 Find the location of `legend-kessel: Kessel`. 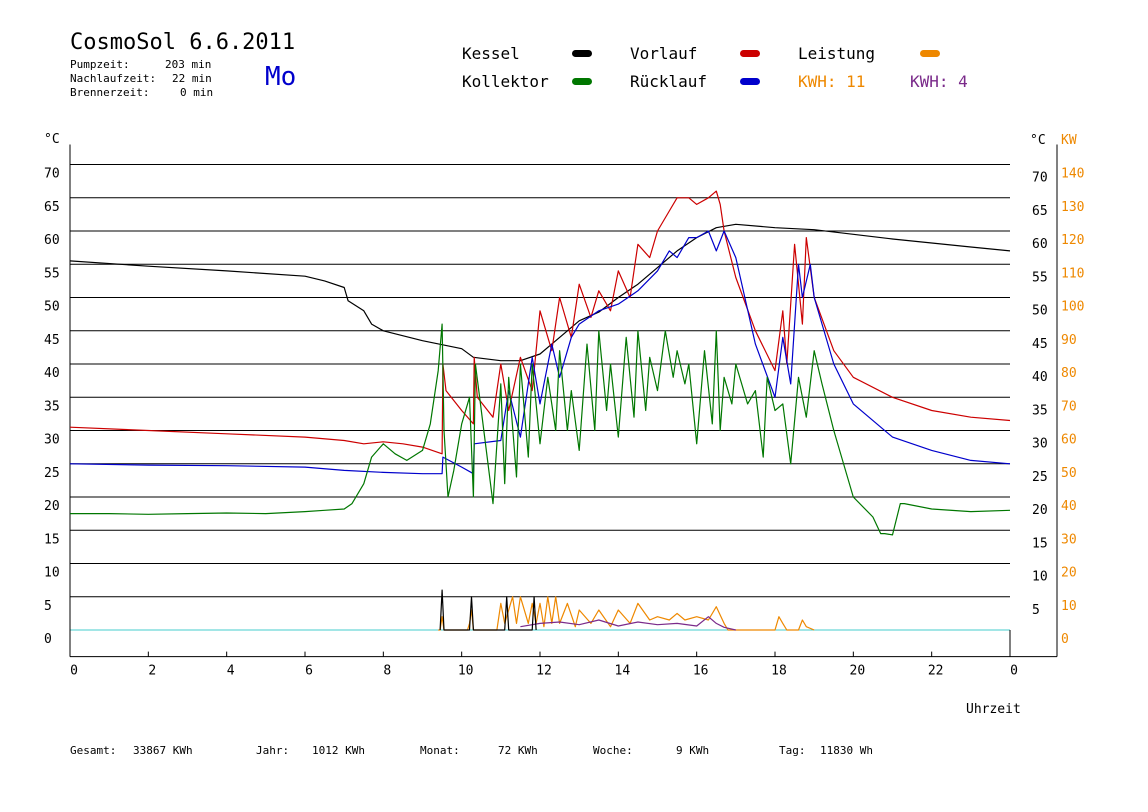

legend-kessel: Kessel is located at coordinates (491, 53).